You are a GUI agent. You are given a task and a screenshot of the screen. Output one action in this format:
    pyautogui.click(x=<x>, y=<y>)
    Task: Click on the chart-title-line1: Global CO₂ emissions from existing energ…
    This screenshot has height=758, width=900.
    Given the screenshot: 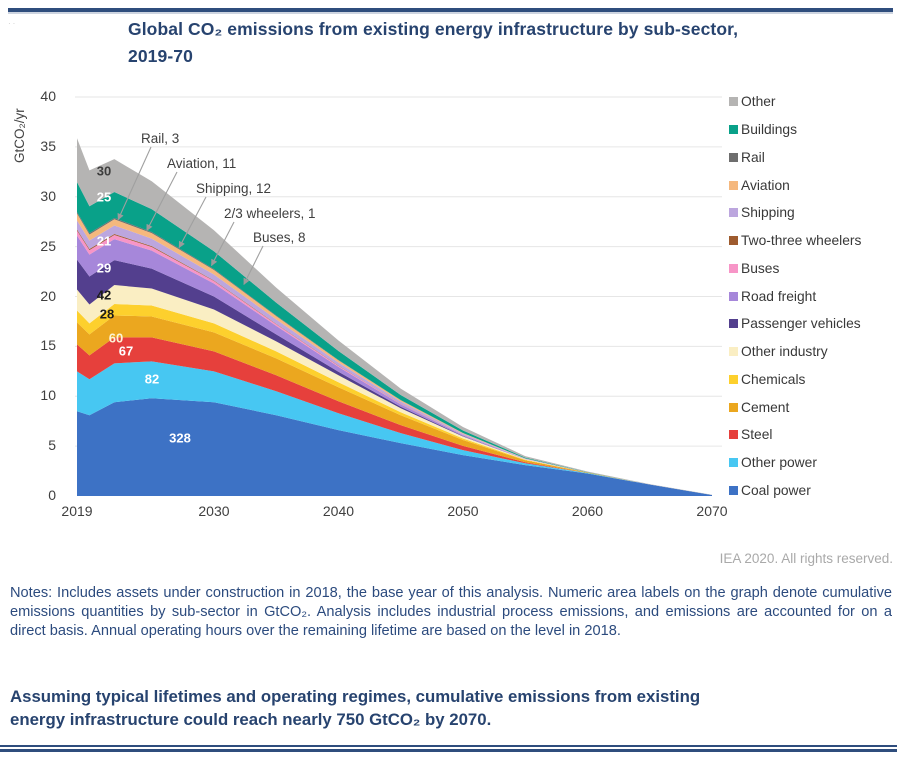 What is the action you would take?
    pyautogui.click(x=433, y=29)
    